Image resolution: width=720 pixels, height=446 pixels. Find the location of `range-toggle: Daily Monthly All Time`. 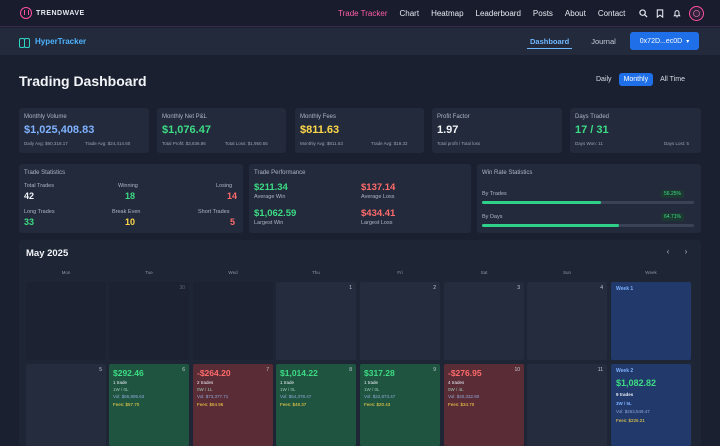

range-toggle: Daily Monthly All Time is located at coordinates (639, 79).